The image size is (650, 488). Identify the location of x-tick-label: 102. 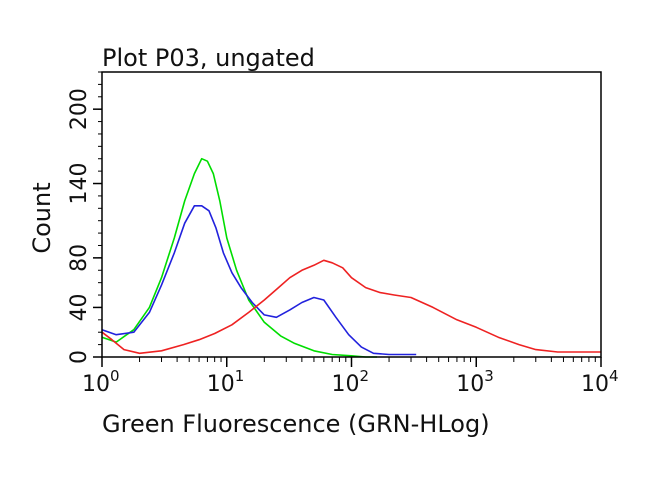
(351, 382).